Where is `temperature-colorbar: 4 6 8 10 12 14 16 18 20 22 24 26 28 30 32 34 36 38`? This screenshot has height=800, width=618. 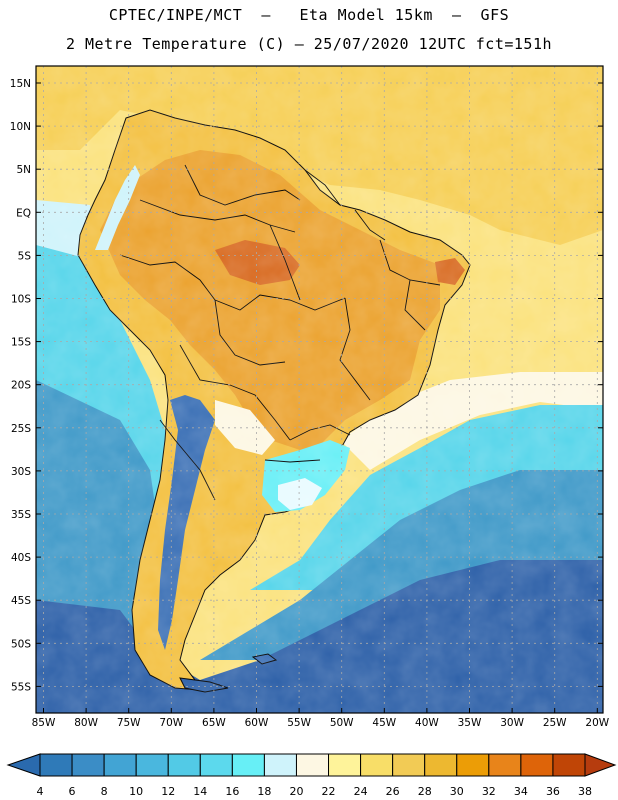 temperature-colorbar: 4 6 8 10 12 14 16 18 20 22 24 26 28 30 32 34 36 38 is located at coordinates (311, 775).